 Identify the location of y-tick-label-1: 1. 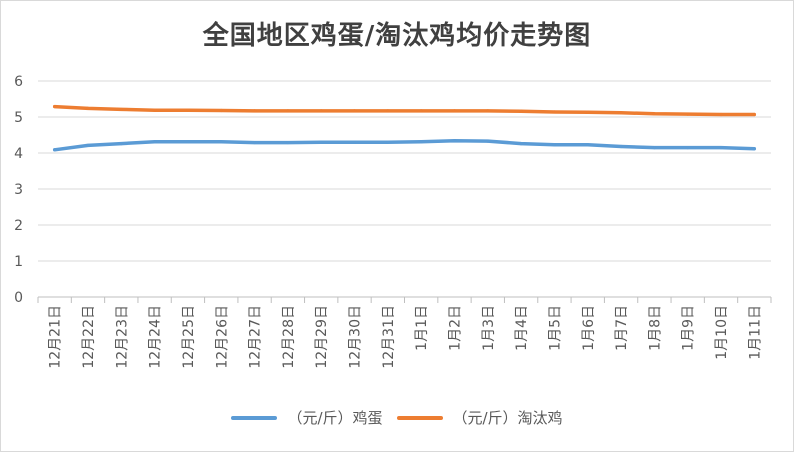
(18, 262).